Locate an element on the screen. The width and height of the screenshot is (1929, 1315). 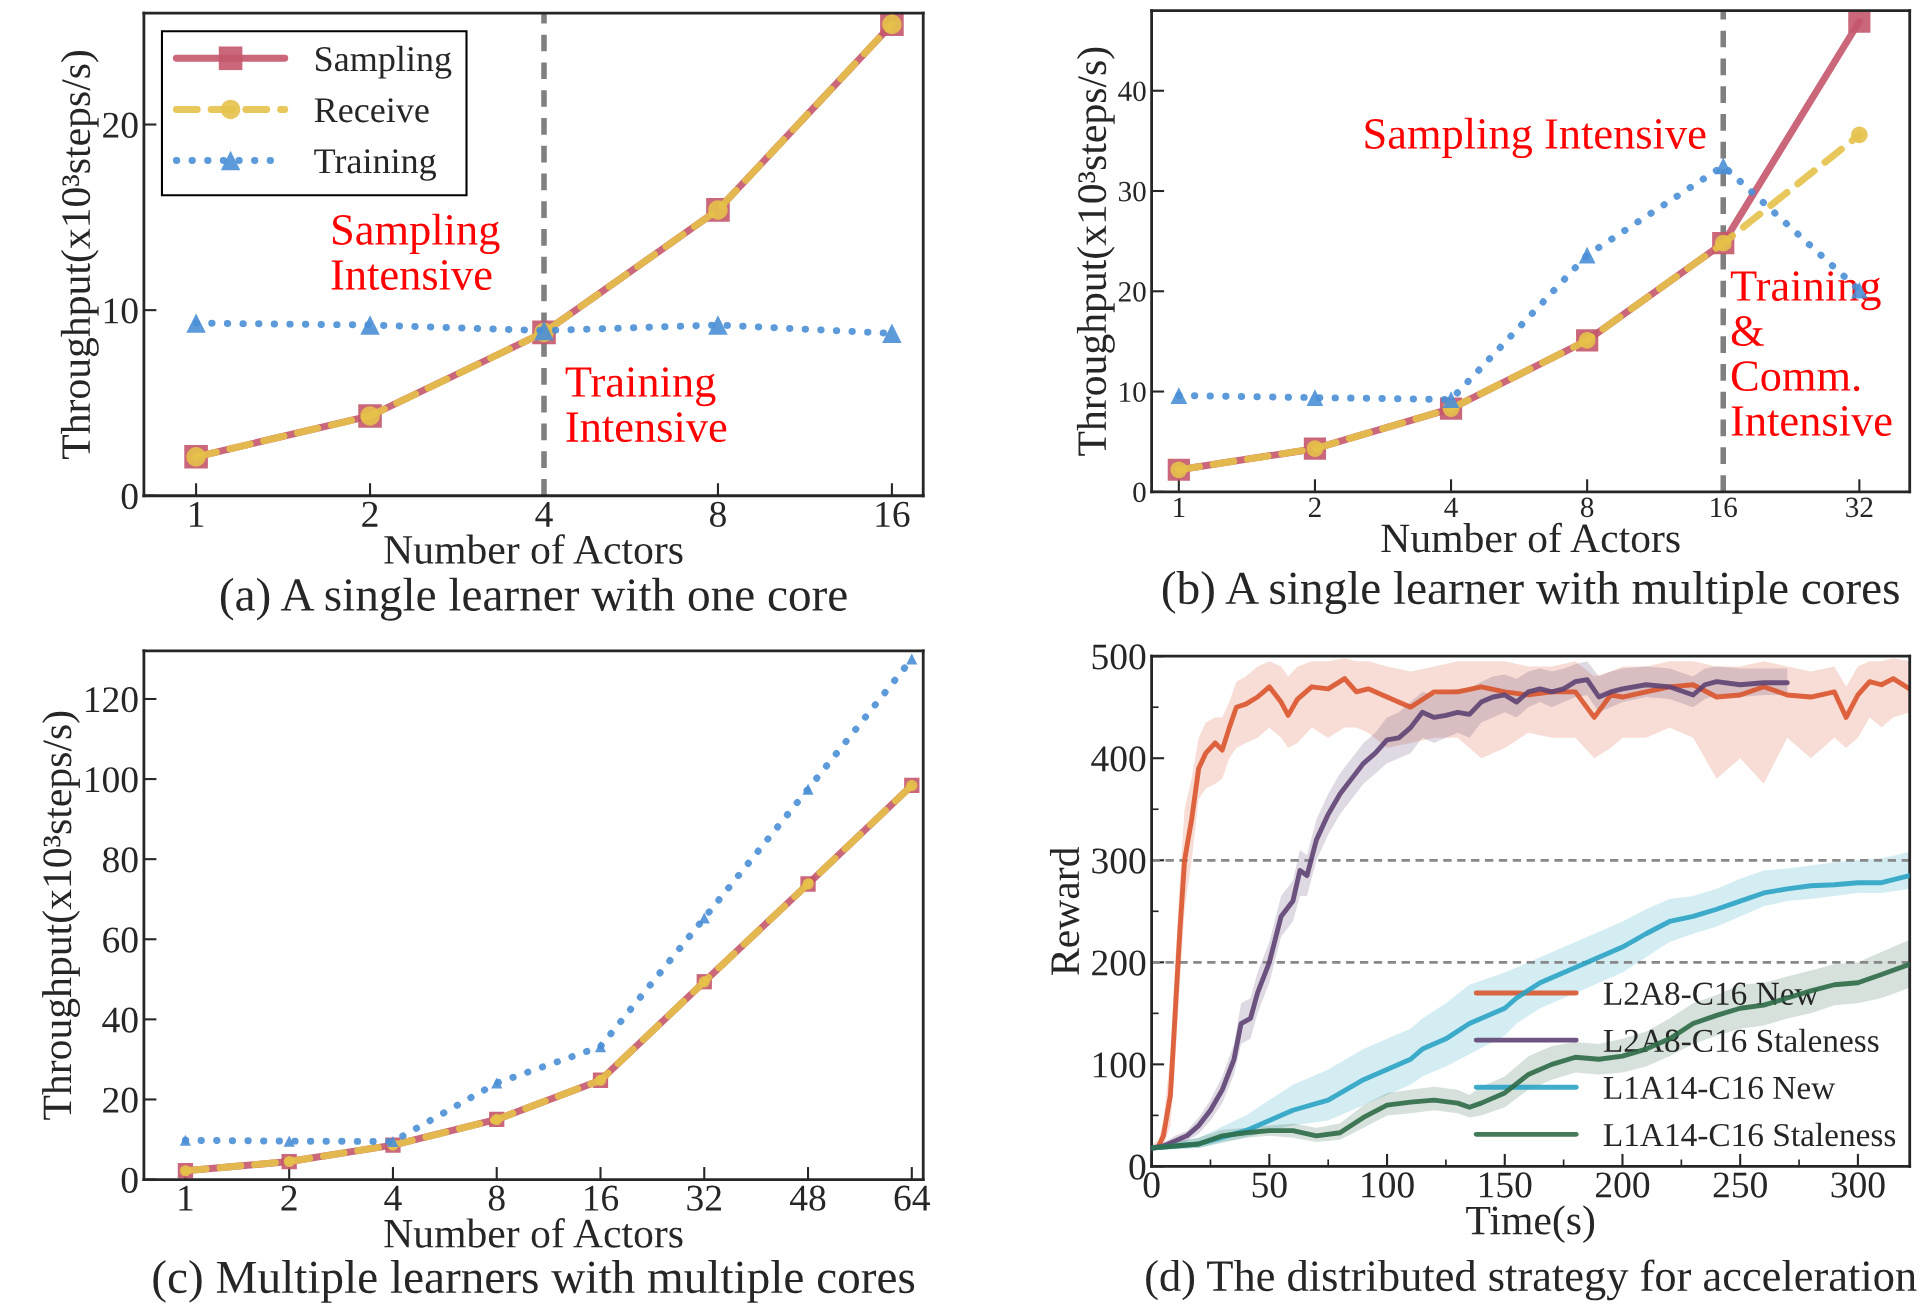
x-tick-label: 64 is located at coordinates (912, 1198).